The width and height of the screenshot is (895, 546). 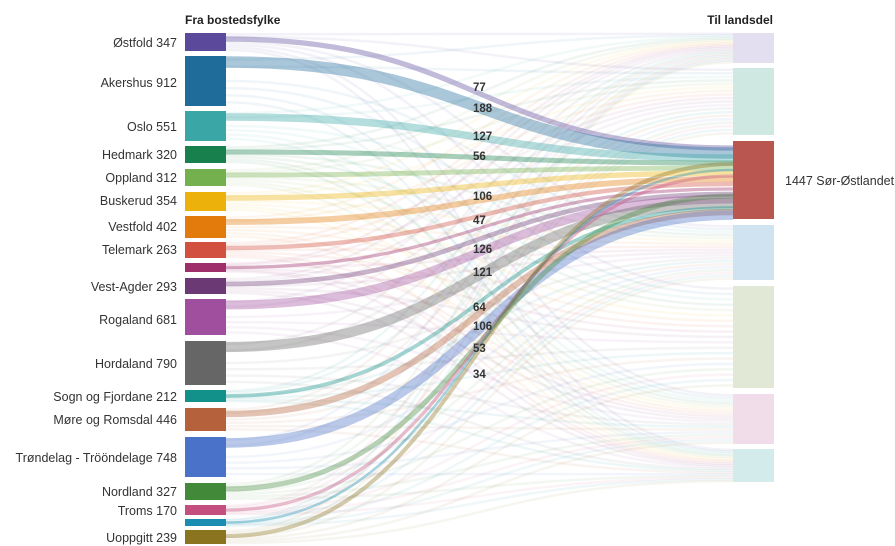 What do you see at coordinates (753, 257) in the screenshot?
I see `target-nodes` at bounding box center [753, 257].